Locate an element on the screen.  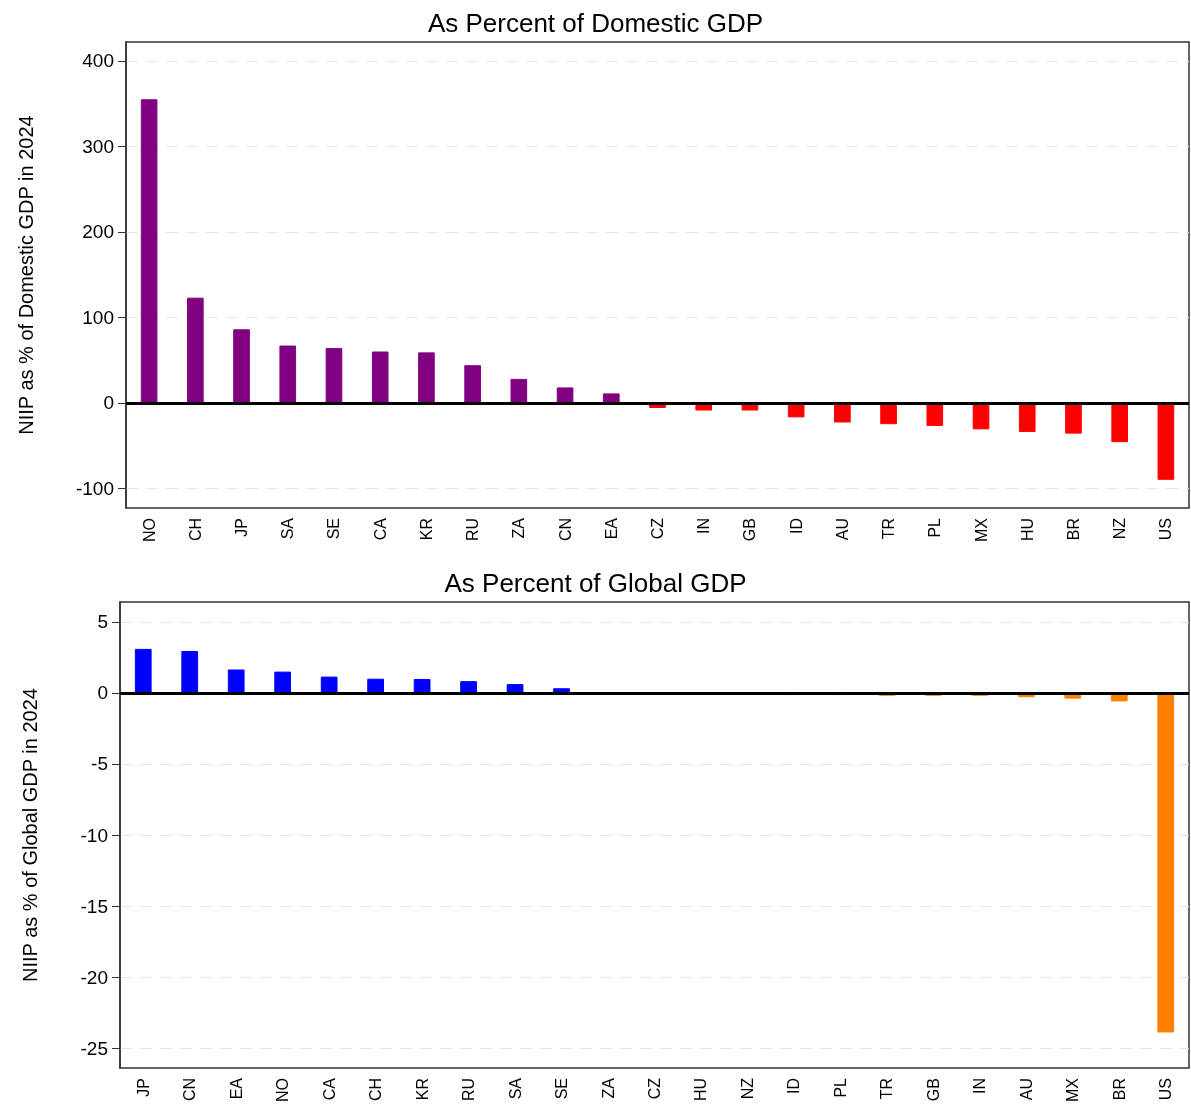
y-tick-label: -15 is located at coordinates (94, 906).